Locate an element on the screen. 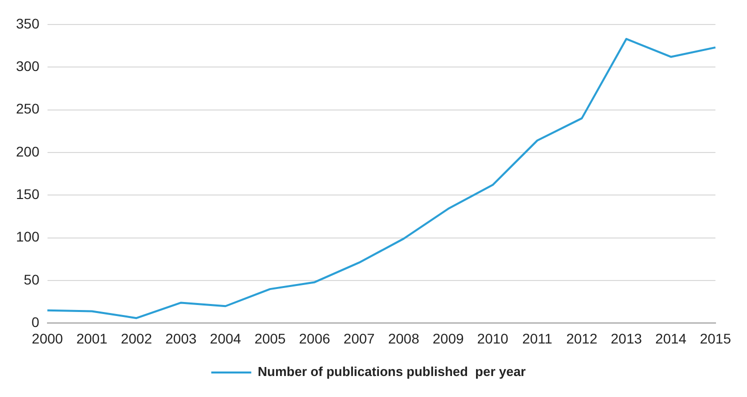 This screenshot has height=397, width=747. x-tick-label: 2000 is located at coordinates (48, 338).